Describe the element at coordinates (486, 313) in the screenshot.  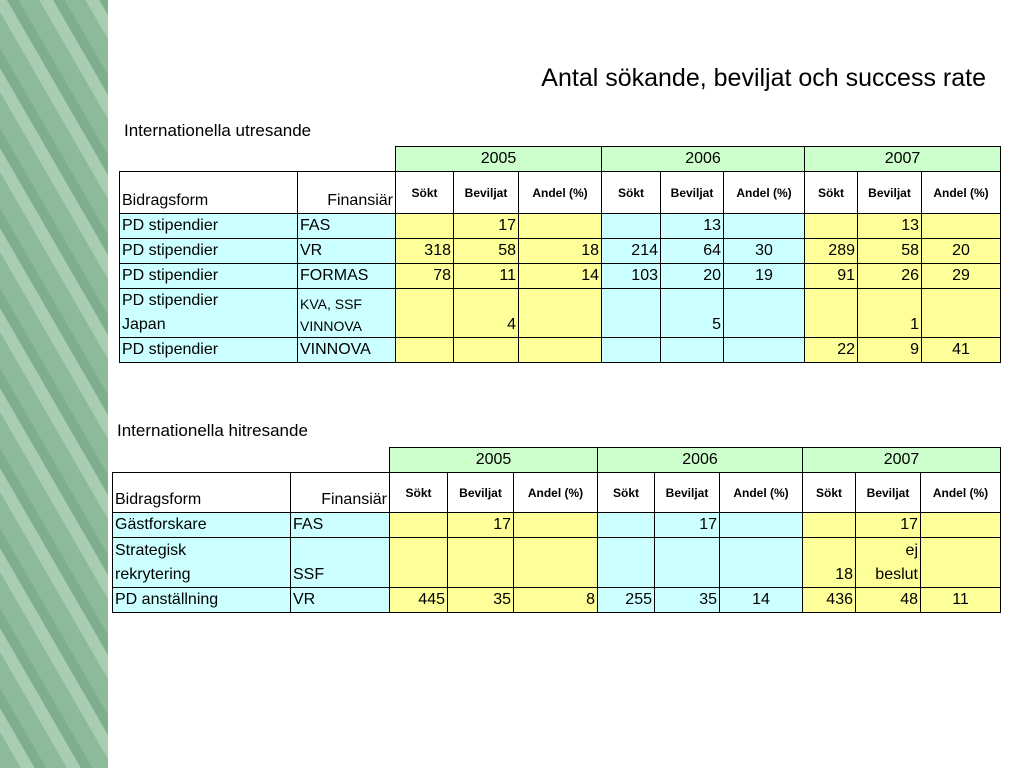
I see `value-cell: 4` at that location.